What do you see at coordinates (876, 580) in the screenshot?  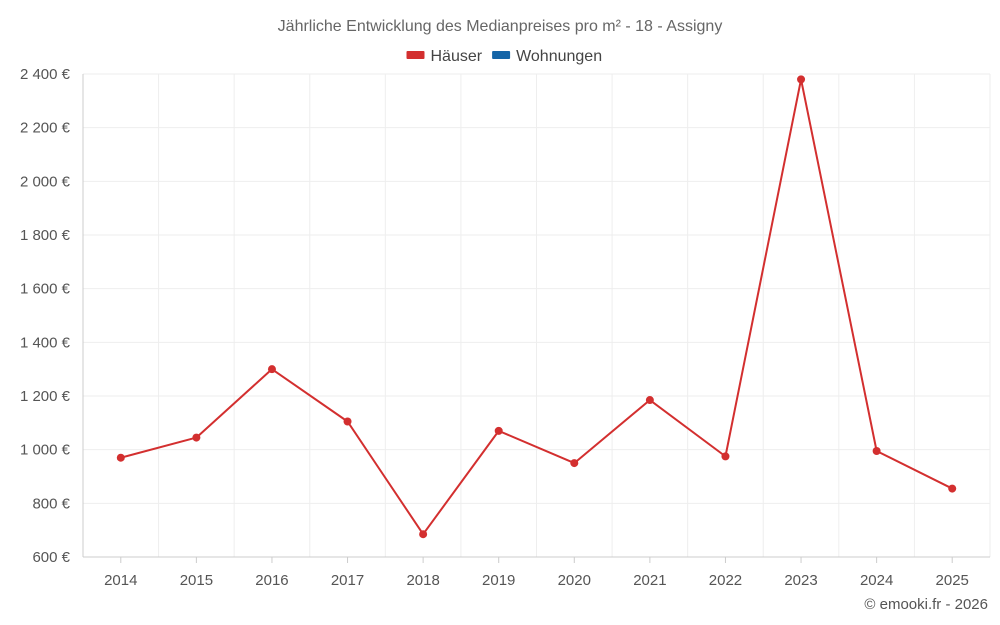 I see `x-tick-label: 2024` at bounding box center [876, 580].